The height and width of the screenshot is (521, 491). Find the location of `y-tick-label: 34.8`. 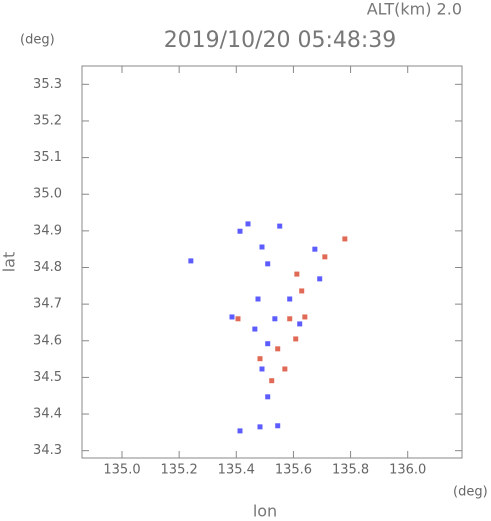

y-tick-label: 34.8 is located at coordinates (47, 267).